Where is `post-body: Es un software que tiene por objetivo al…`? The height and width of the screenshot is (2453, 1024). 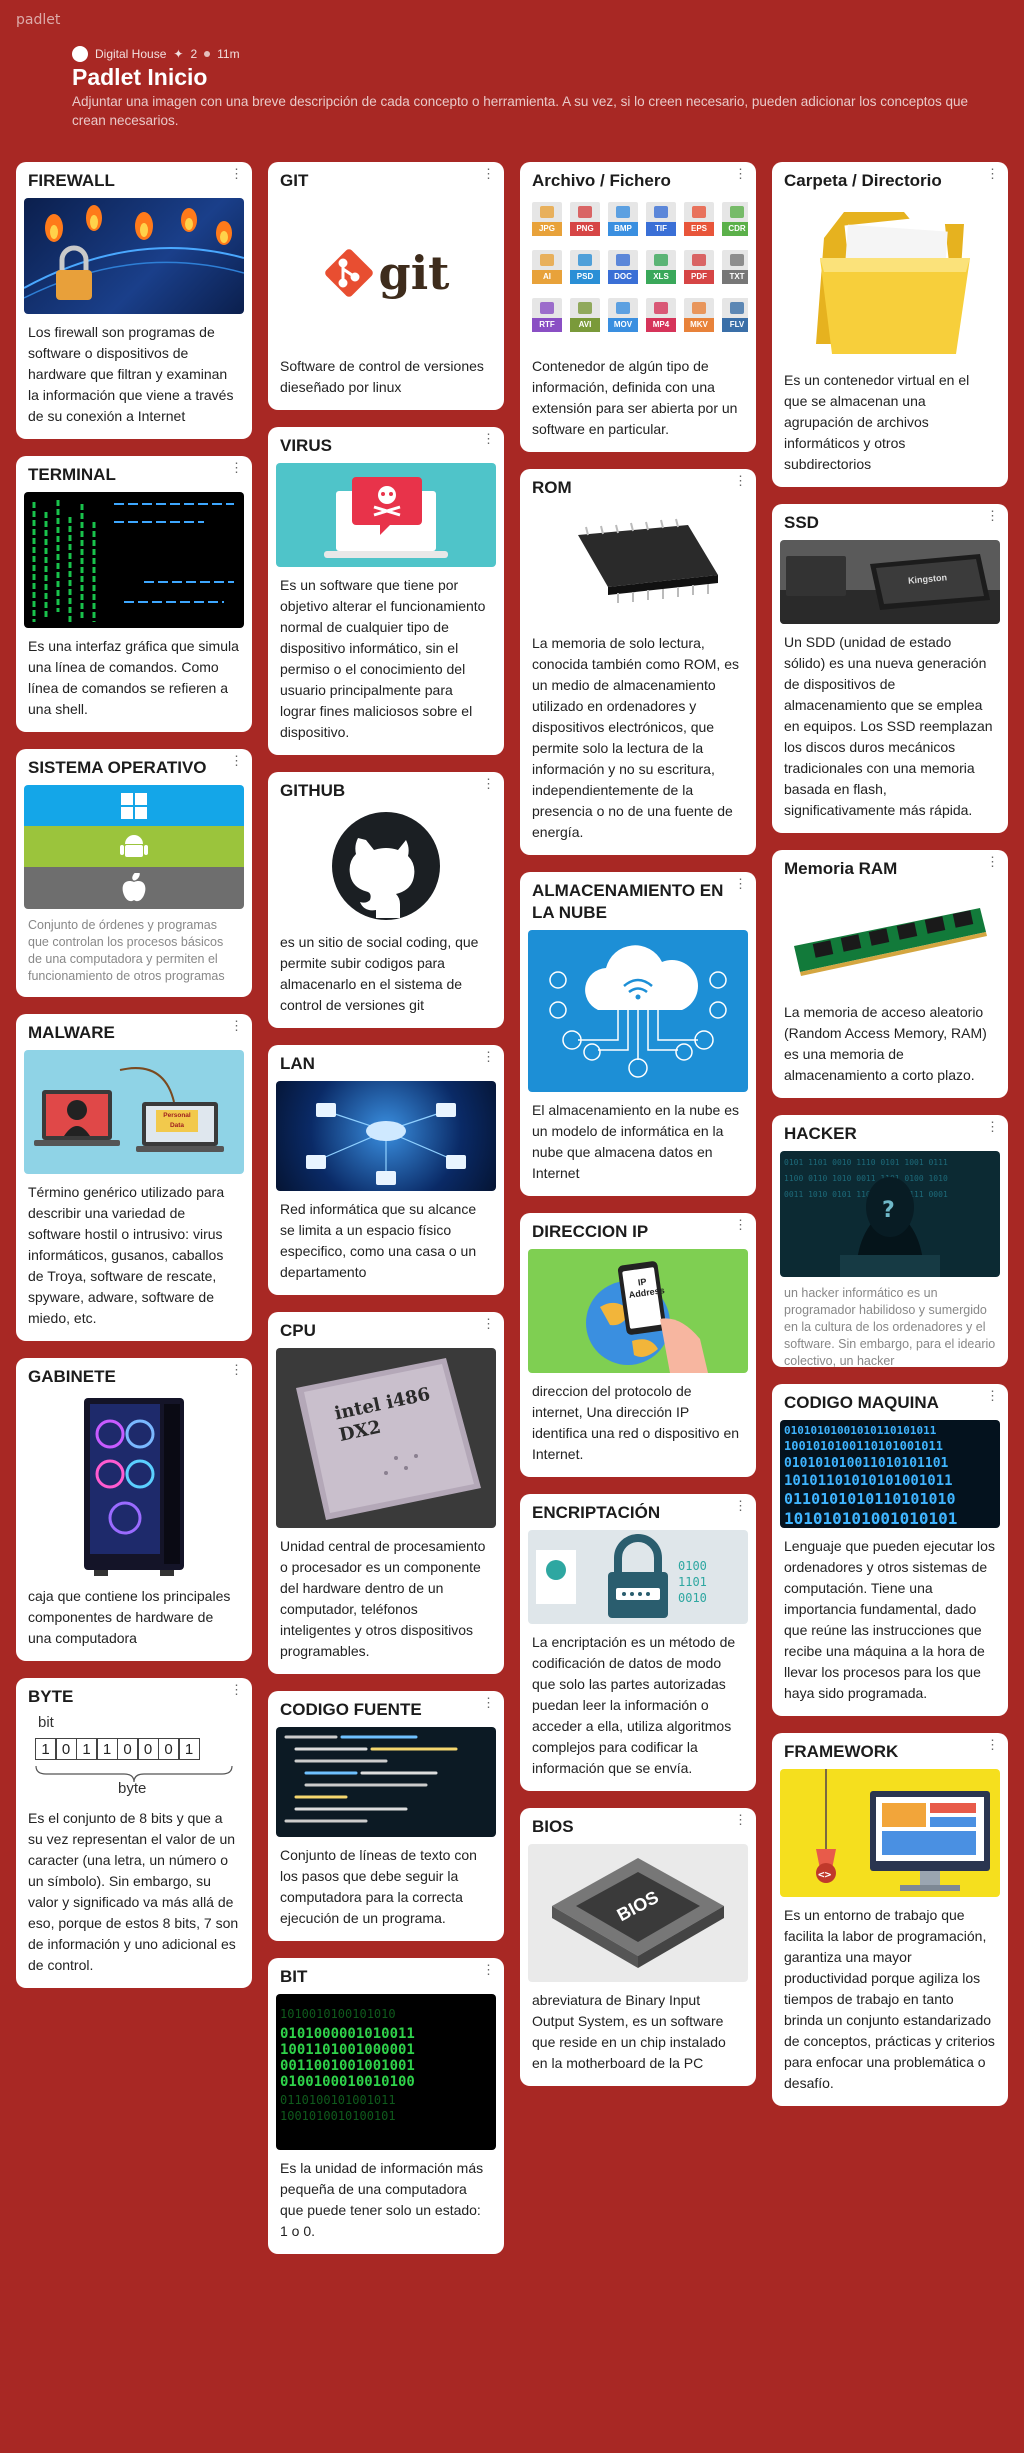
post-body: Es un software que tiene por objetivo al… is located at coordinates (383, 658).